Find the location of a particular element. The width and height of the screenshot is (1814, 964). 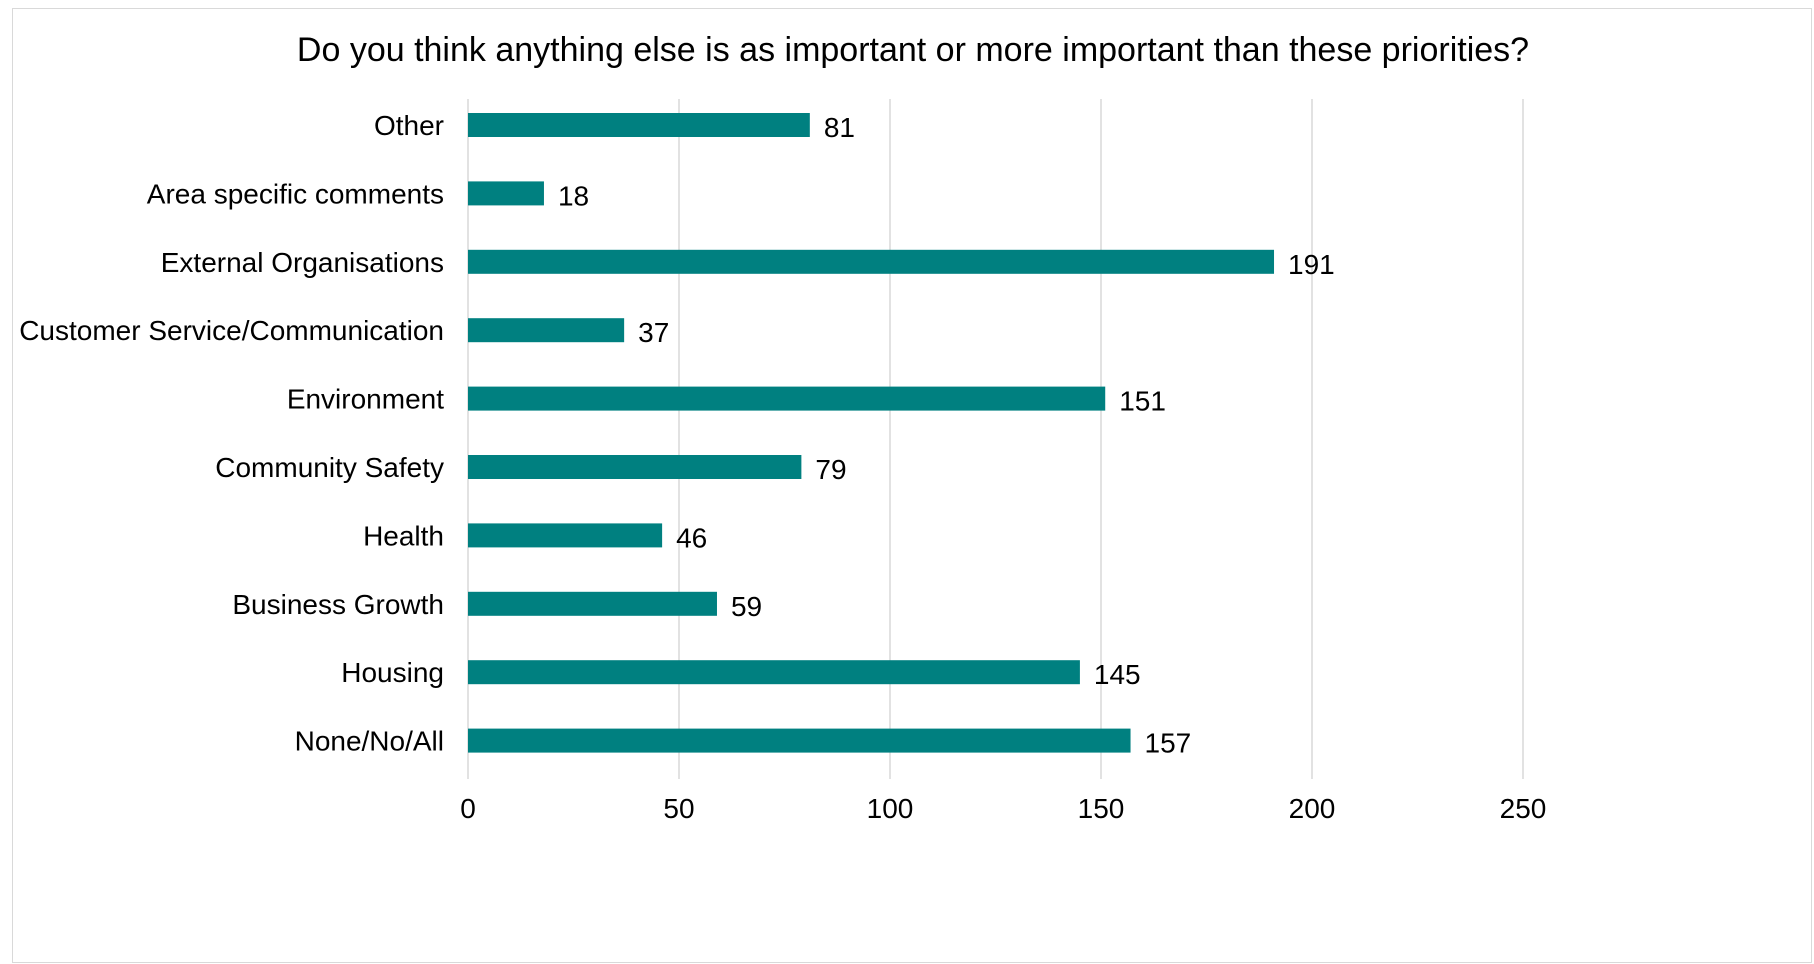

category-label: Community Safety is located at coordinates (329, 467).